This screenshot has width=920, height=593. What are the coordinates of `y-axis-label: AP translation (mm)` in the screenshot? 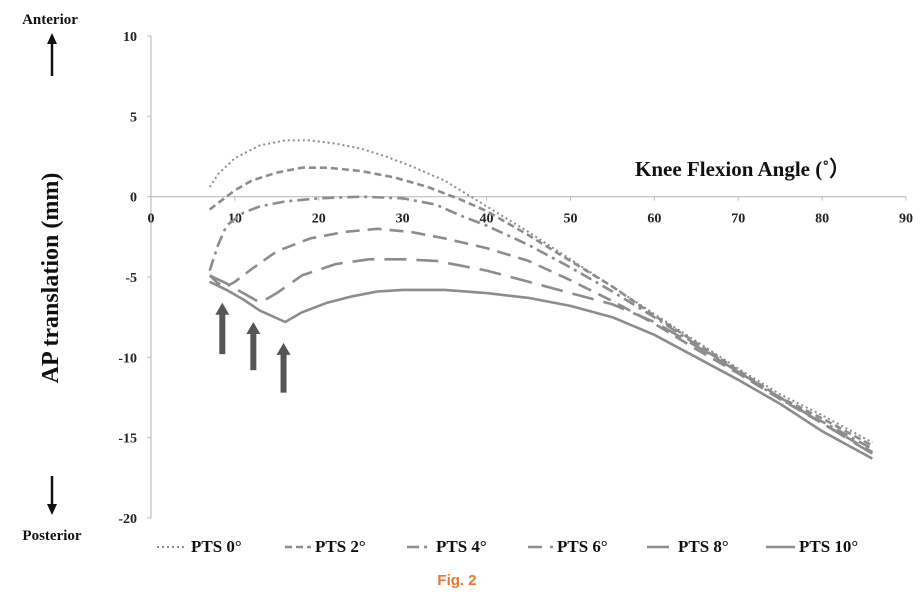 It's located at (51, 278).